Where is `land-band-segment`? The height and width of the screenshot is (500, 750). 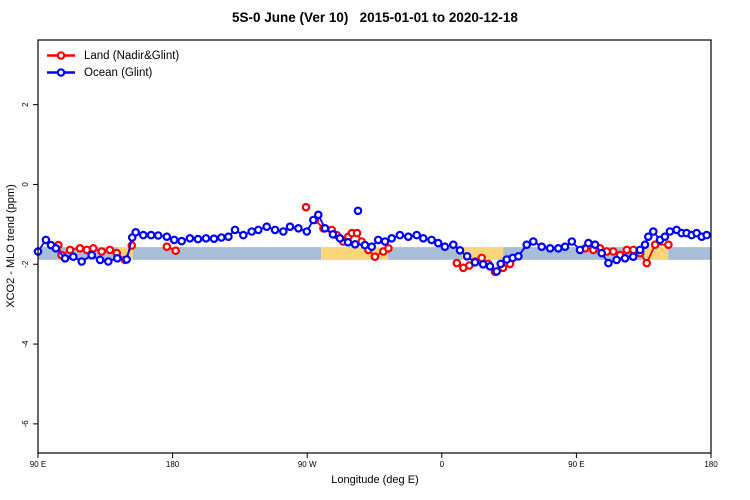
land-band-segment is located at coordinates (657, 253).